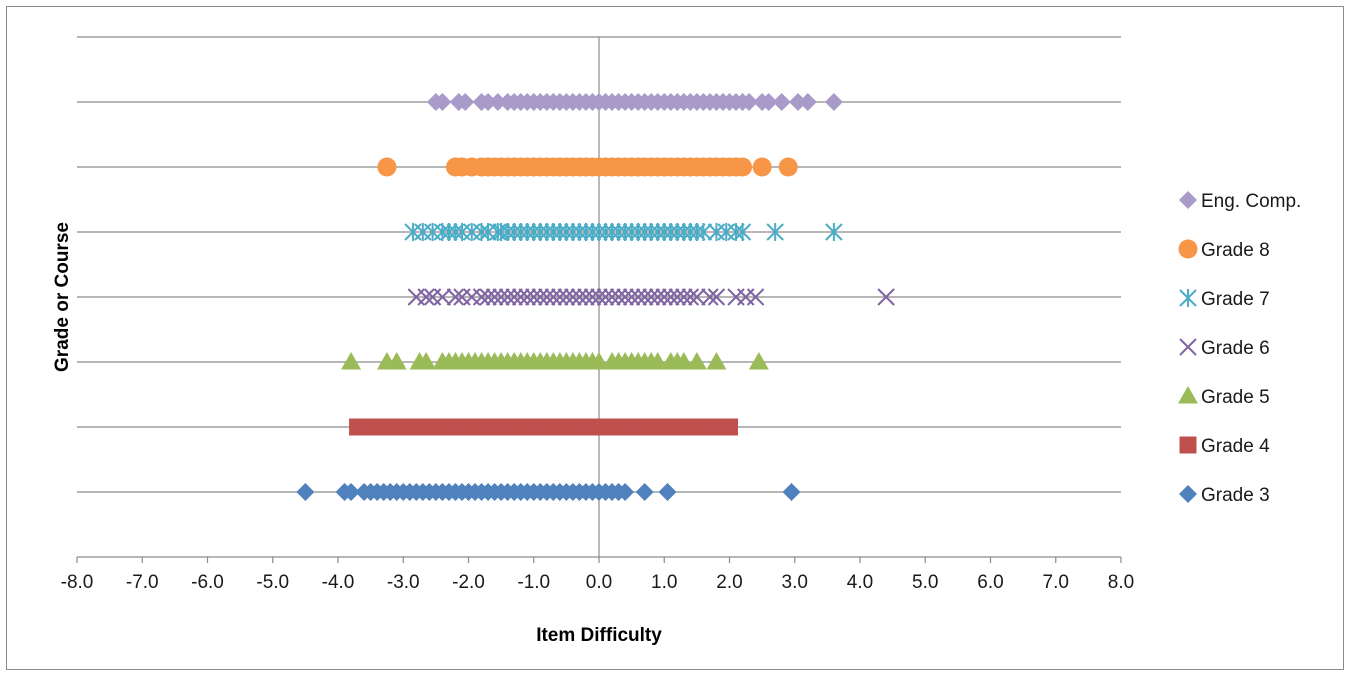 Image resolution: width=1352 pixels, height=677 pixels. I want to click on legend-item: Eng. Comp., so click(1240, 201).